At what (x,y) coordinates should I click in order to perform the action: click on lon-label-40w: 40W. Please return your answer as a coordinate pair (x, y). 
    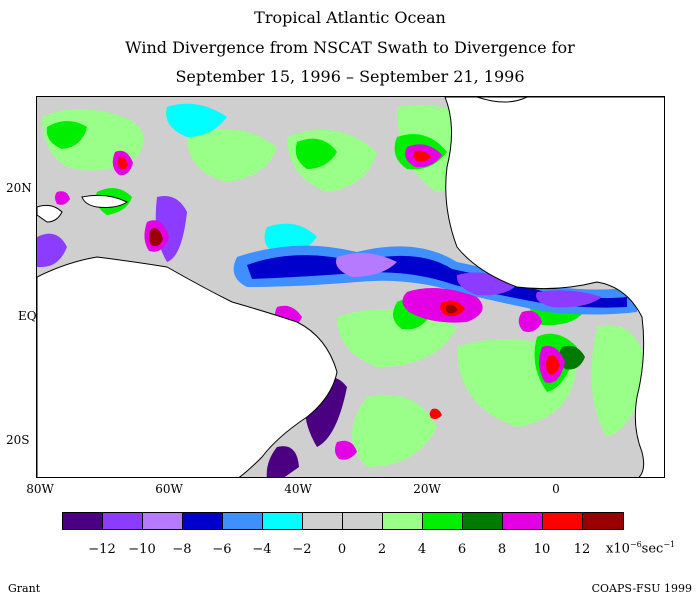
    Looking at the image, I should click on (298, 489).